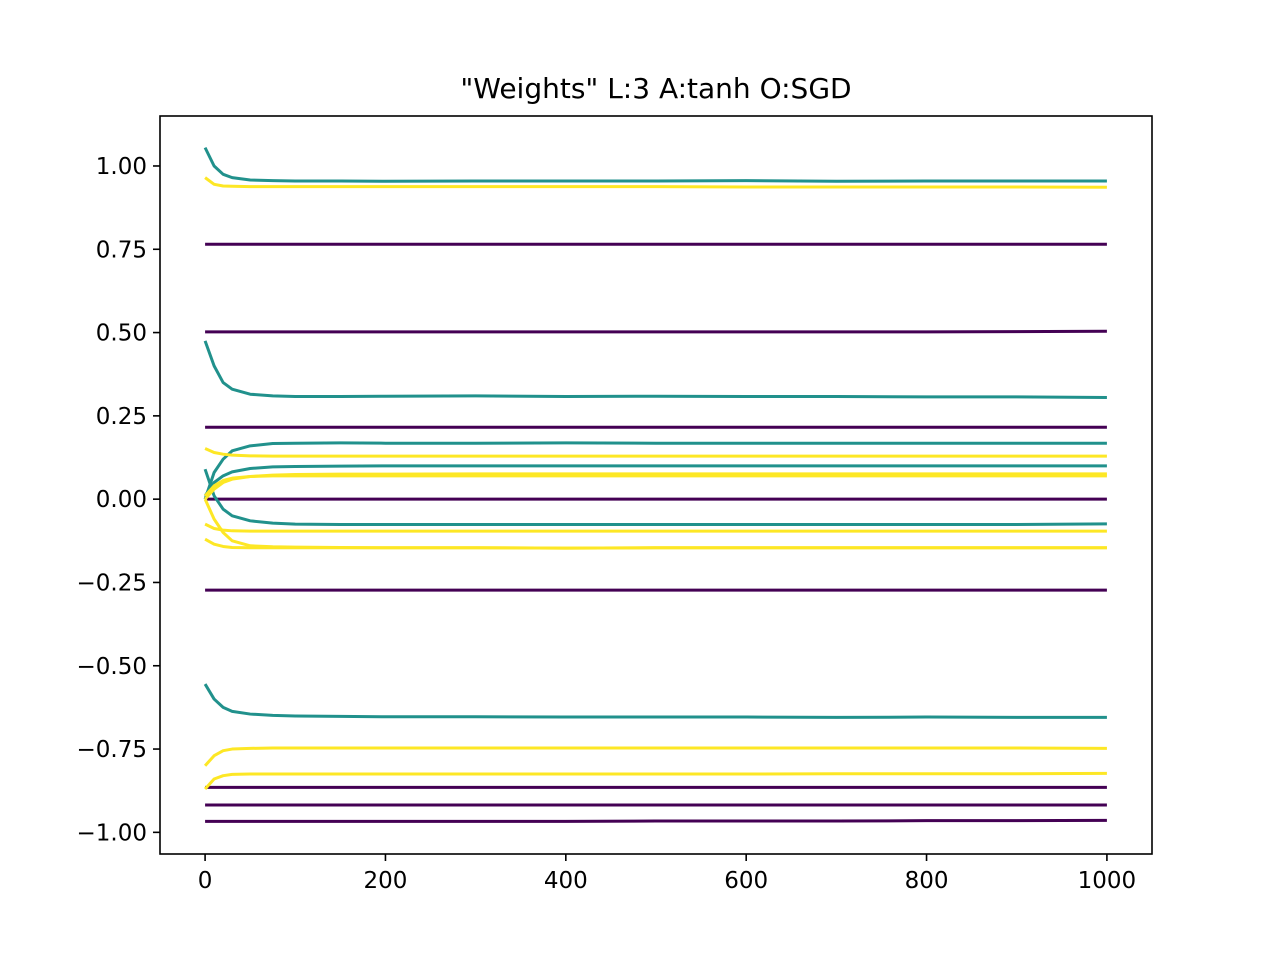 The image size is (1280, 960). What do you see at coordinates (566, 881) in the screenshot?
I see `x-tick-label: 400` at bounding box center [566, 881].